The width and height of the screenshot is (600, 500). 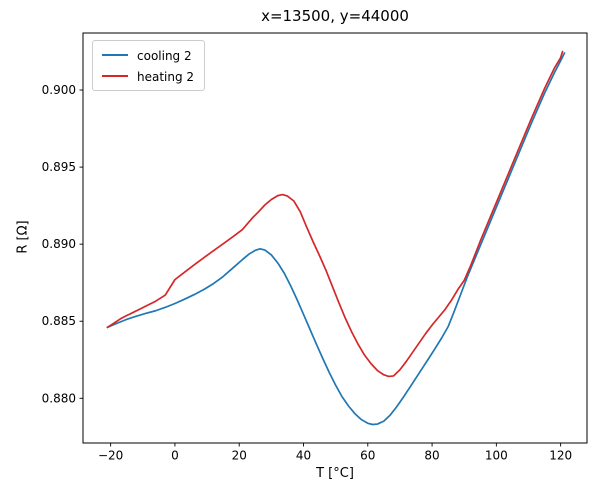 I want to click on y-axis-label: R [Ω], so click(x=23, y=237).